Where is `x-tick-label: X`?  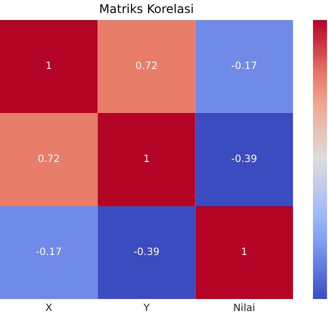 x-tick-label: X is located at coordinates (48, 308).